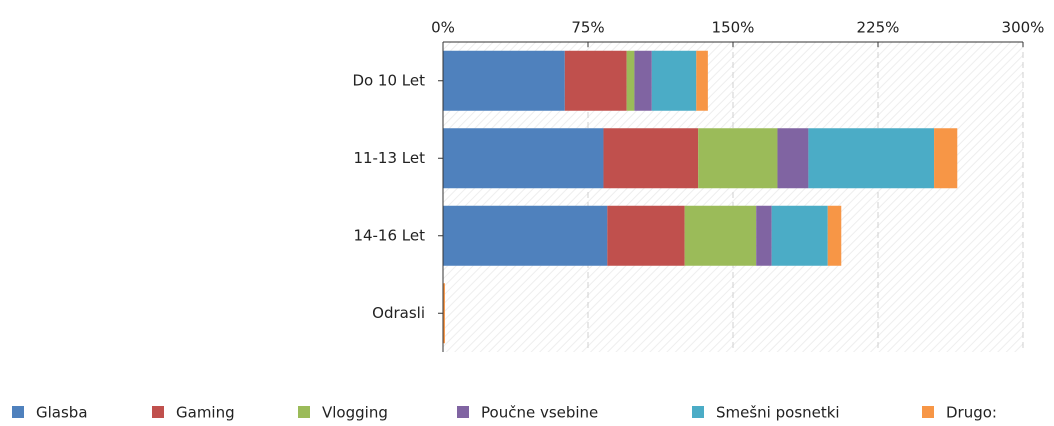 The image size is (1054, 426). I want to click on legend-label: Gaming, so click(205, 413).